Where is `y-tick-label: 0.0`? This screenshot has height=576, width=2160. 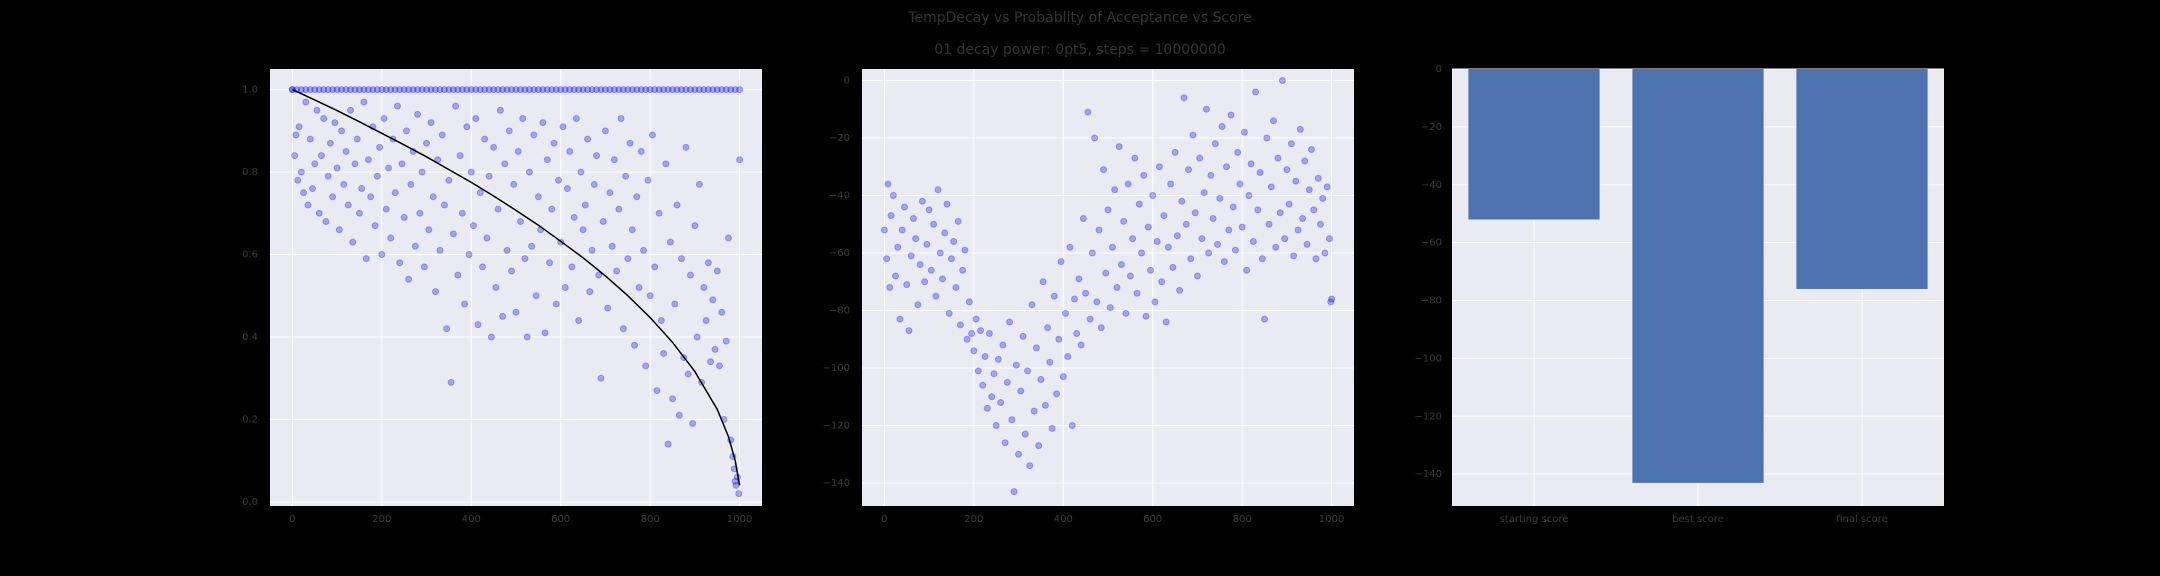
y-tick-label: 0.0 is located at coordinates (250, 502).